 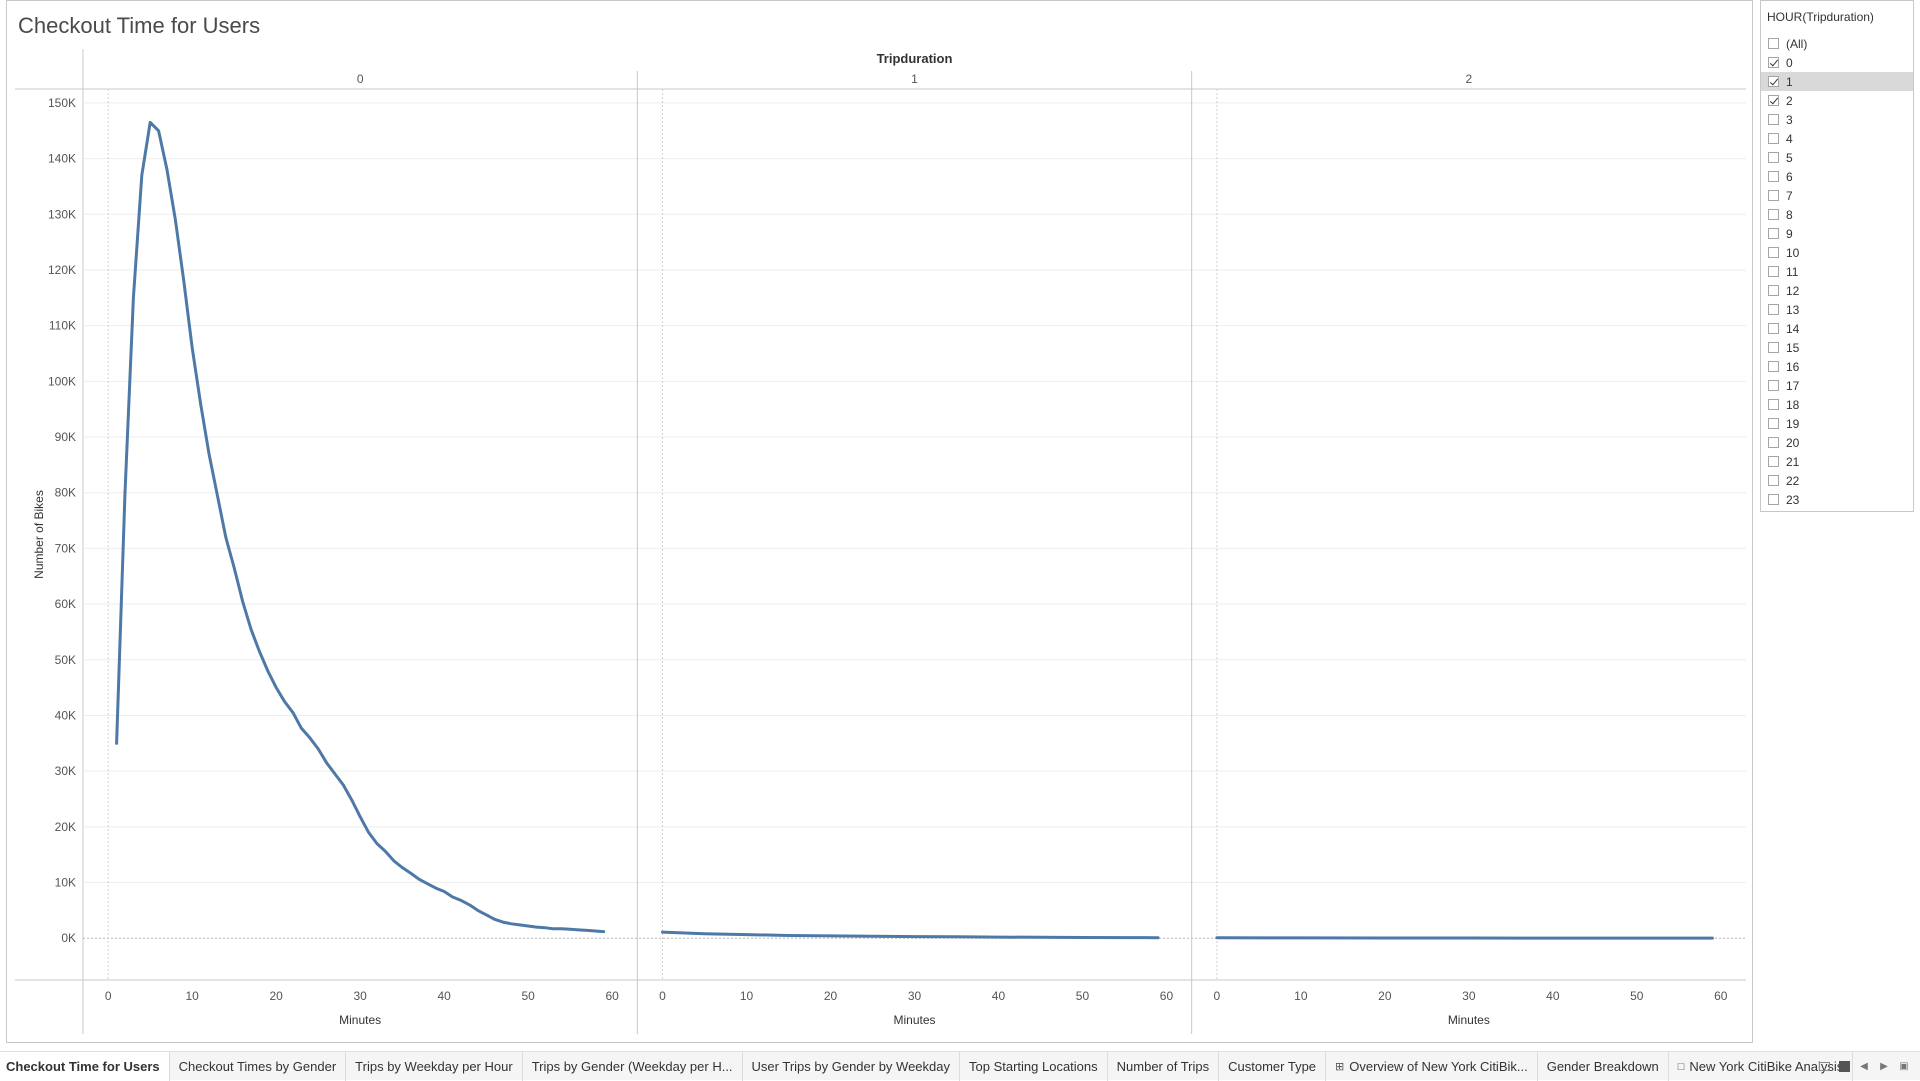 What do you see at coordinates (1272, 1066) in the screenshot?
I see `sheet-tab: Customer Type` at bounding box center [1272, 1066].